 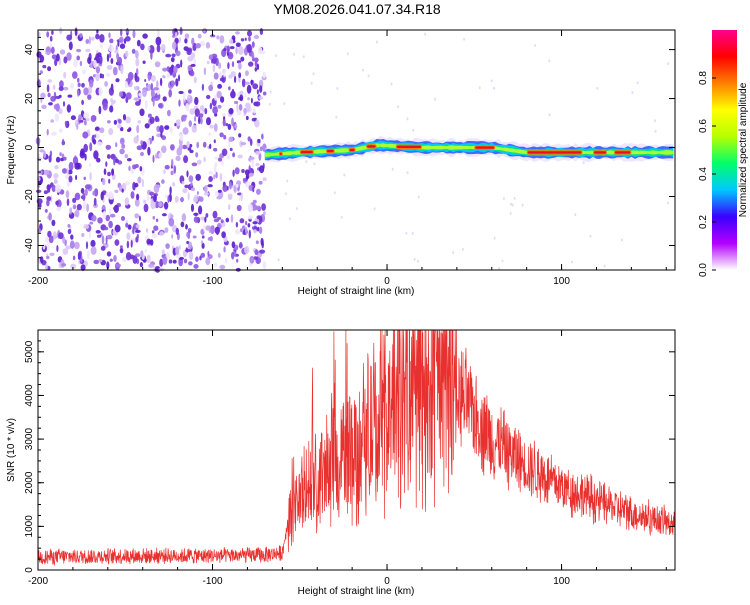 I want to click on snr-ylabel: SNR (10 * v/v), so click(x=11, y=450).